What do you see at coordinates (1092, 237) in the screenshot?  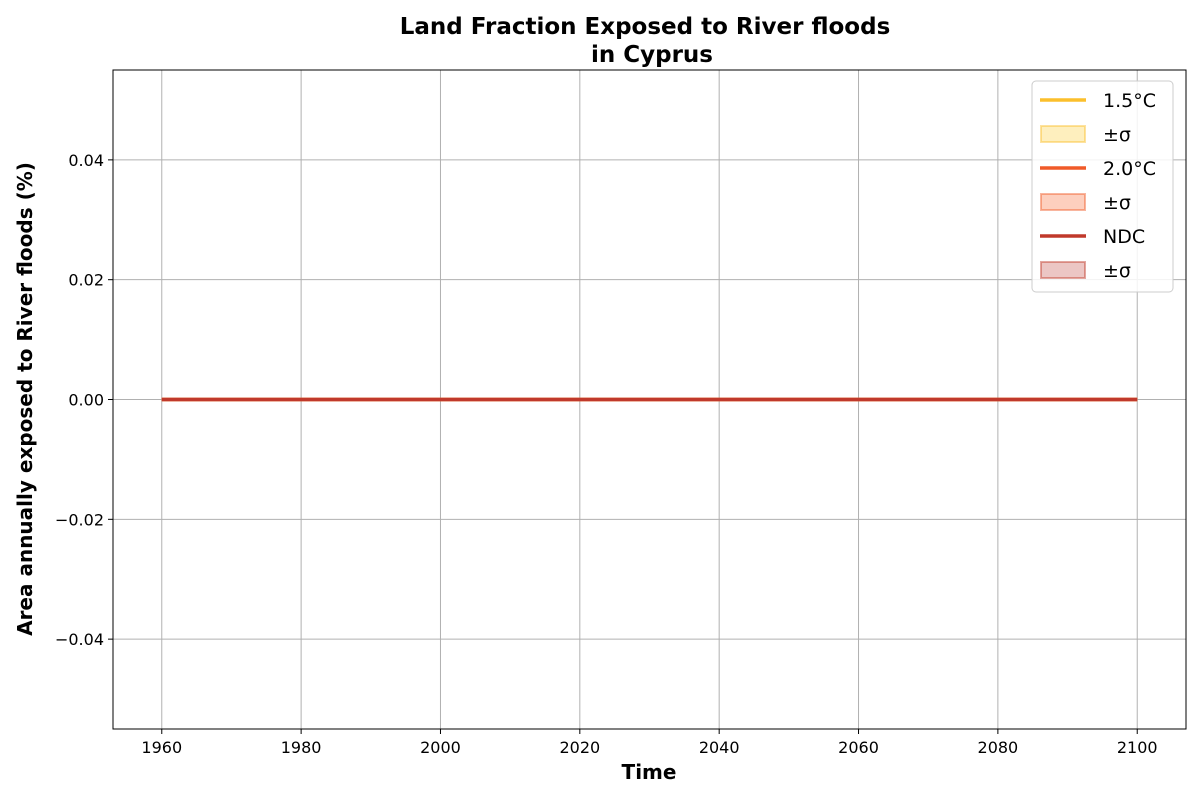 I see `legend-entry-line: NDC` at bounding box center [1092, 237].